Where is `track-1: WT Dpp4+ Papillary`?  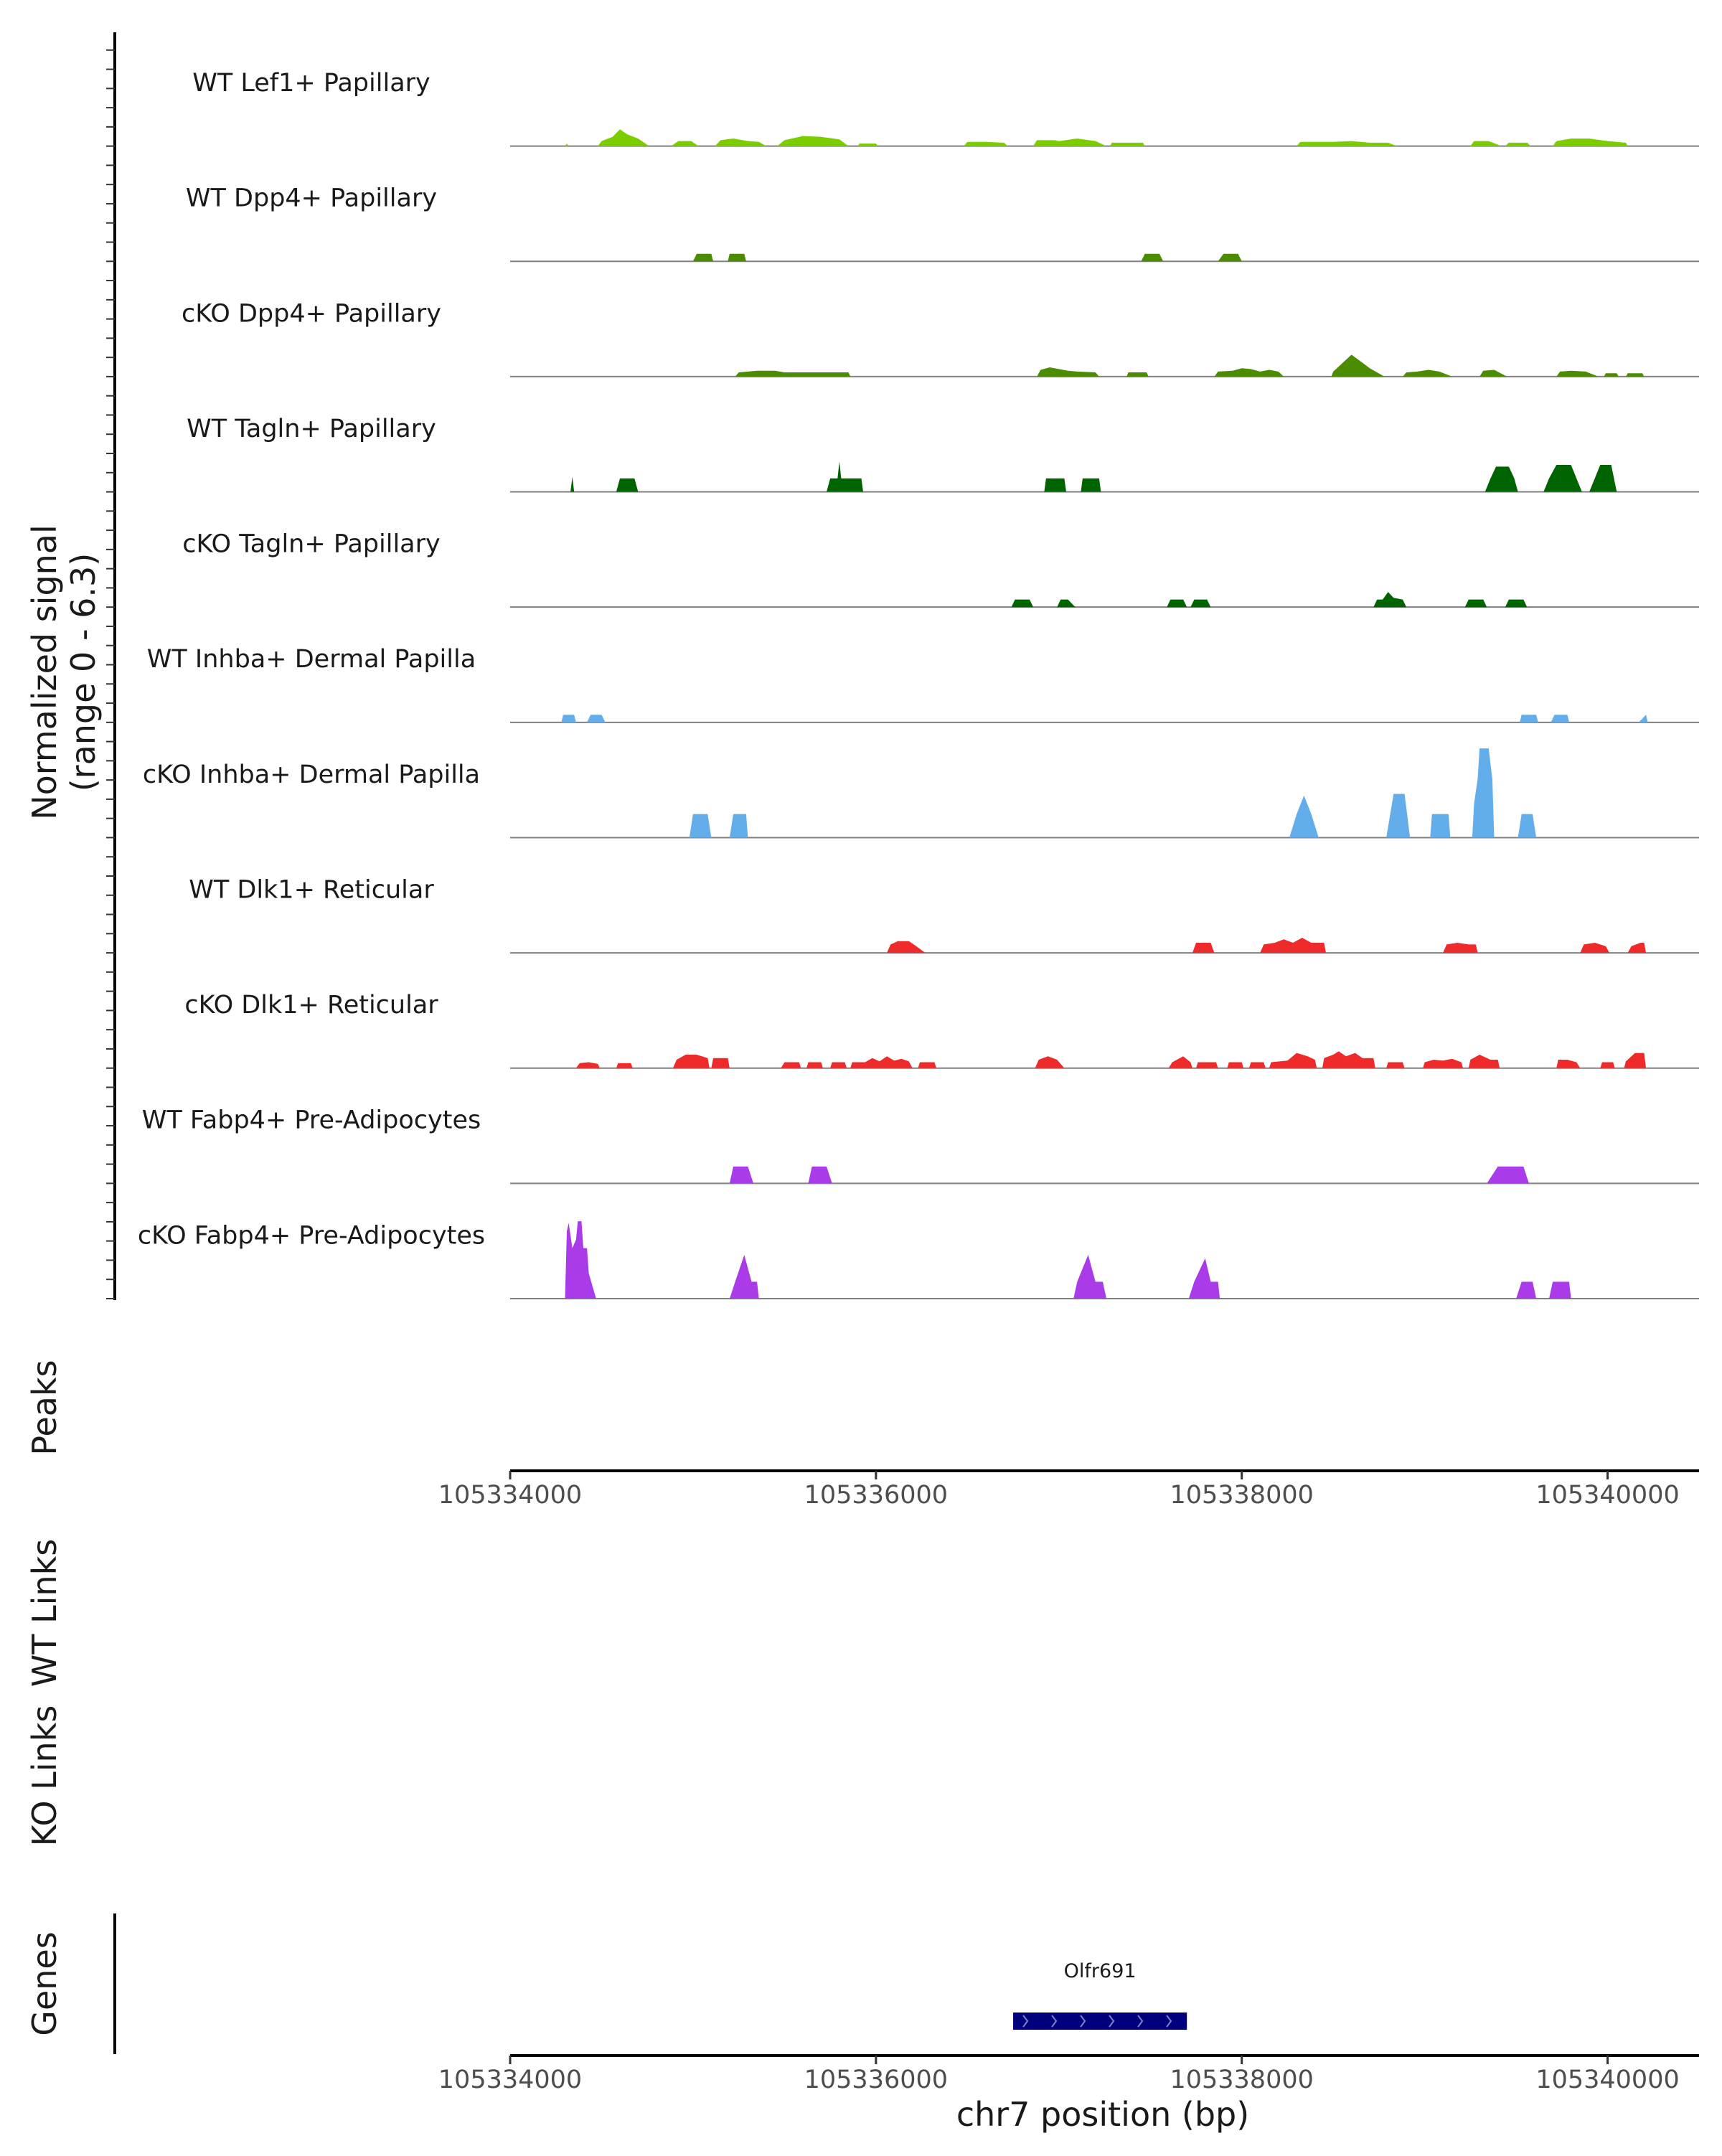
track-1: WT Dpp4+ Papillary is located at coordinates (943, 224).